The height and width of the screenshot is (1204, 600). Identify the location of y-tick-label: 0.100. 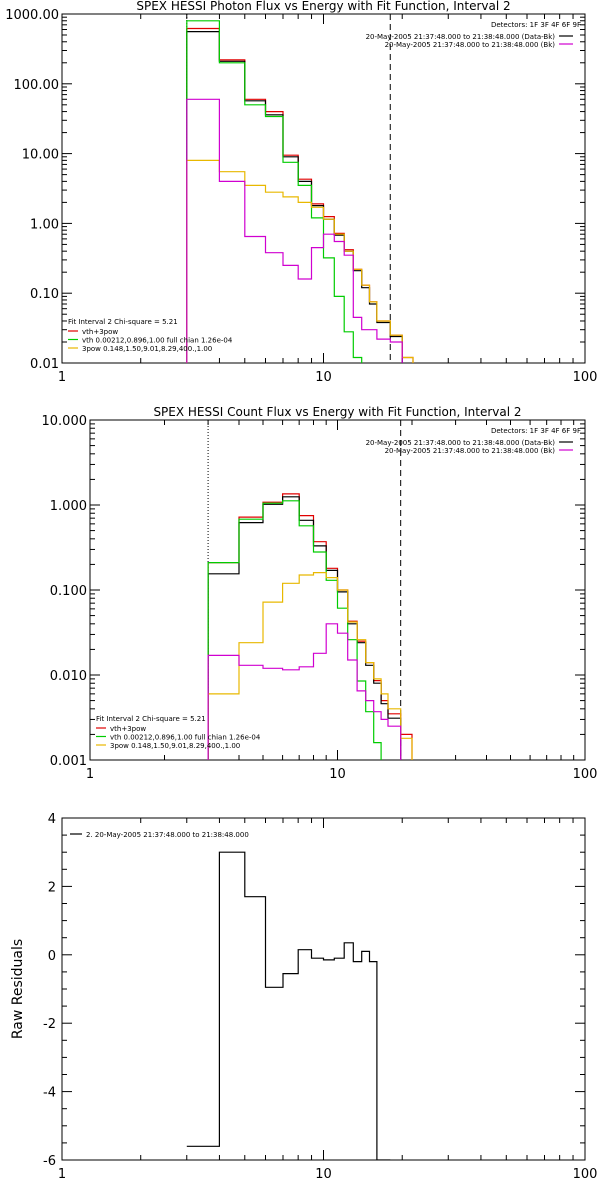
(68, 591).